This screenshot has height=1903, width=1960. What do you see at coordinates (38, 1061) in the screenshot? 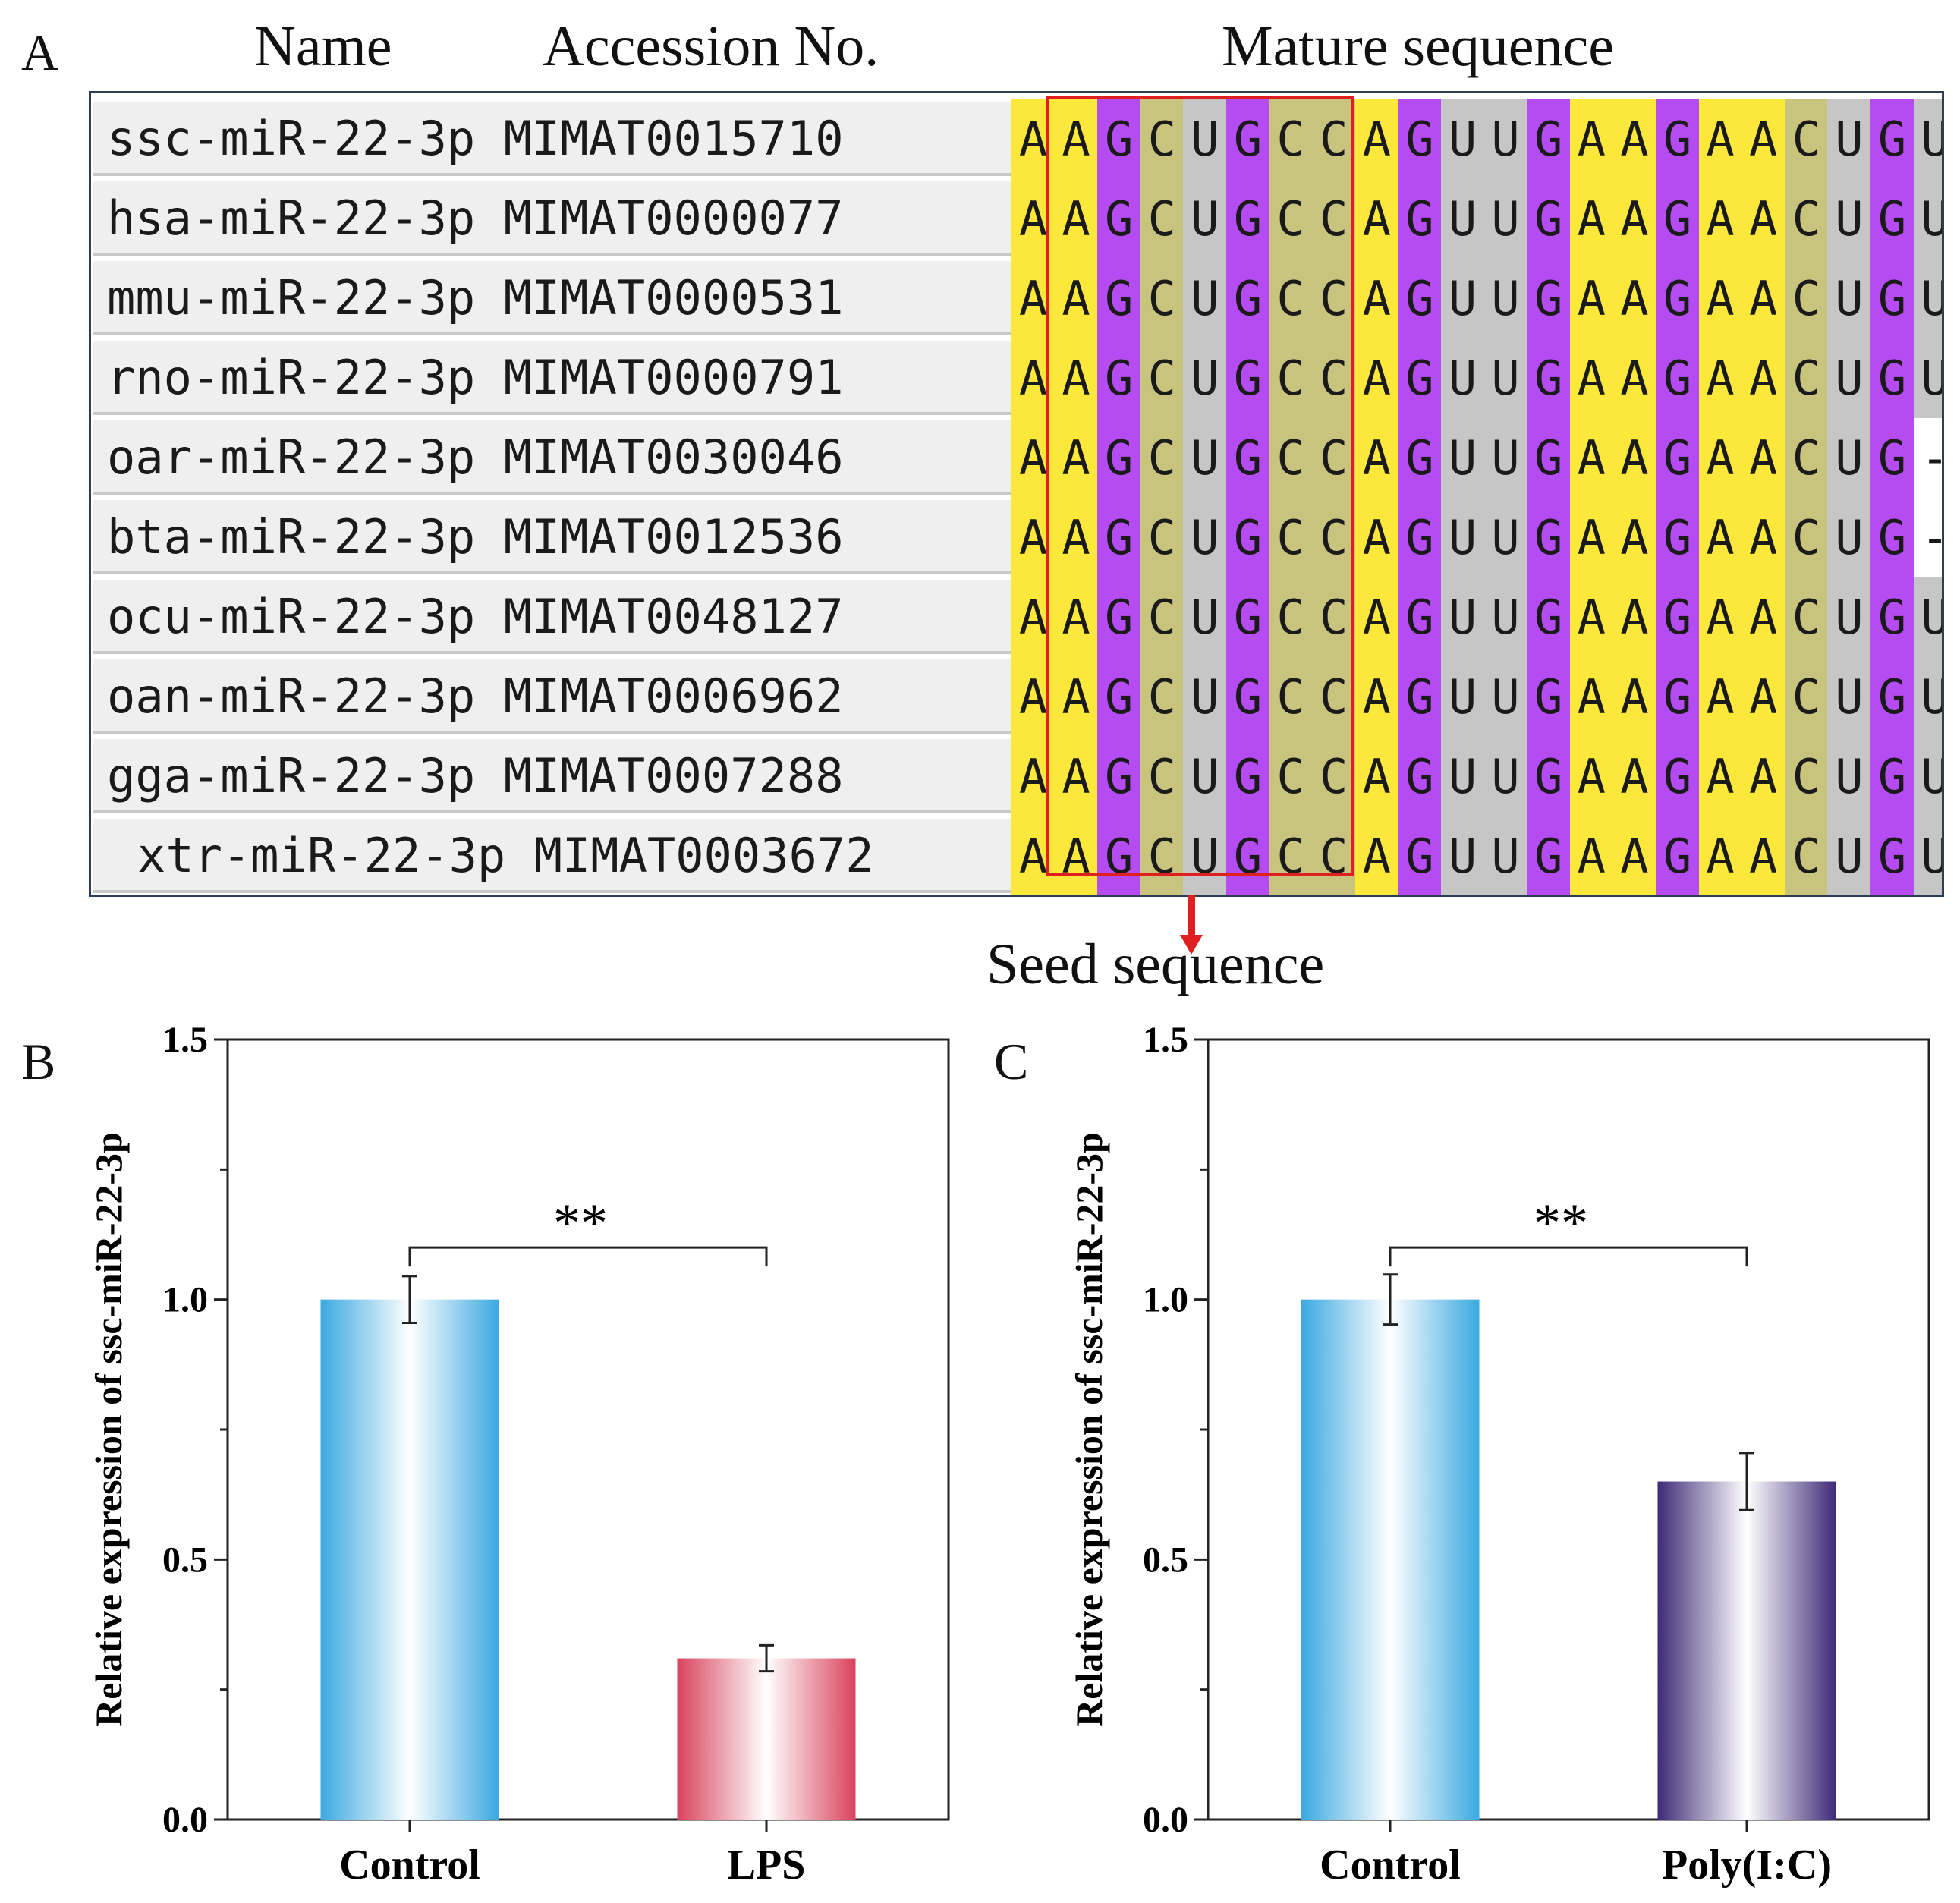
I see `panel-label-b: B` at bounding box center [38, 1061].